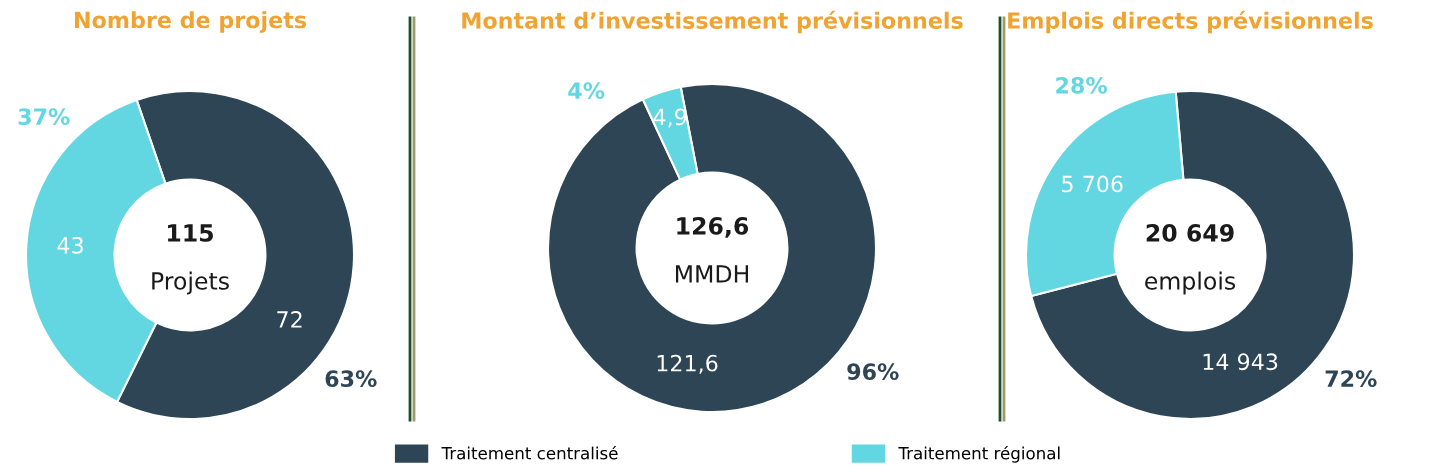 The height and width of the screenshot is (473, 1456). What do you see at coordinates (1190, 283) in the screenshot?
I see `text: emplois` at bounding box center [1190, 283].